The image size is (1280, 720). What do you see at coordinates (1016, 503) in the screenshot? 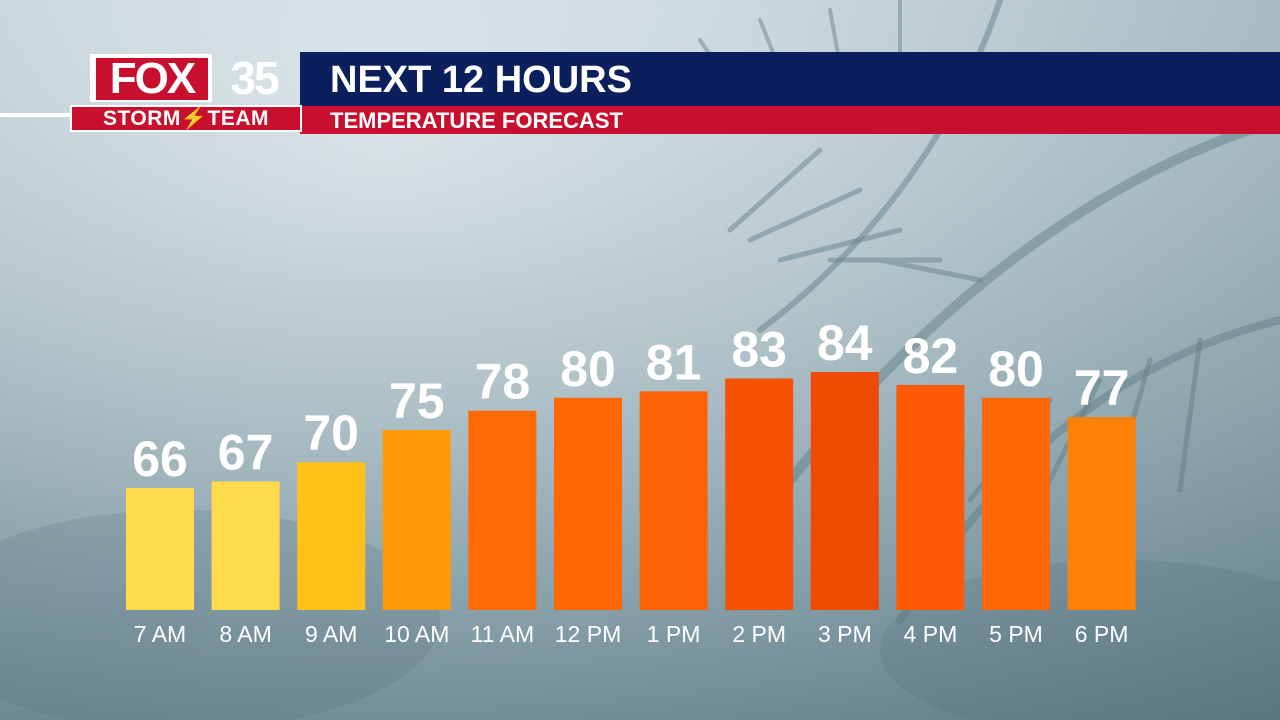
I see `bar-5-pm` at bounding box center [1016, 503].